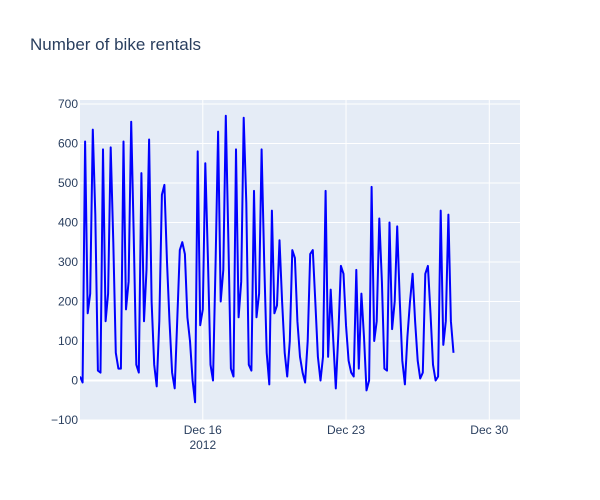  Describe the element at coordinates (203, 430) in the screenshot. I see `x-tick-label: Dec 16` at that location.